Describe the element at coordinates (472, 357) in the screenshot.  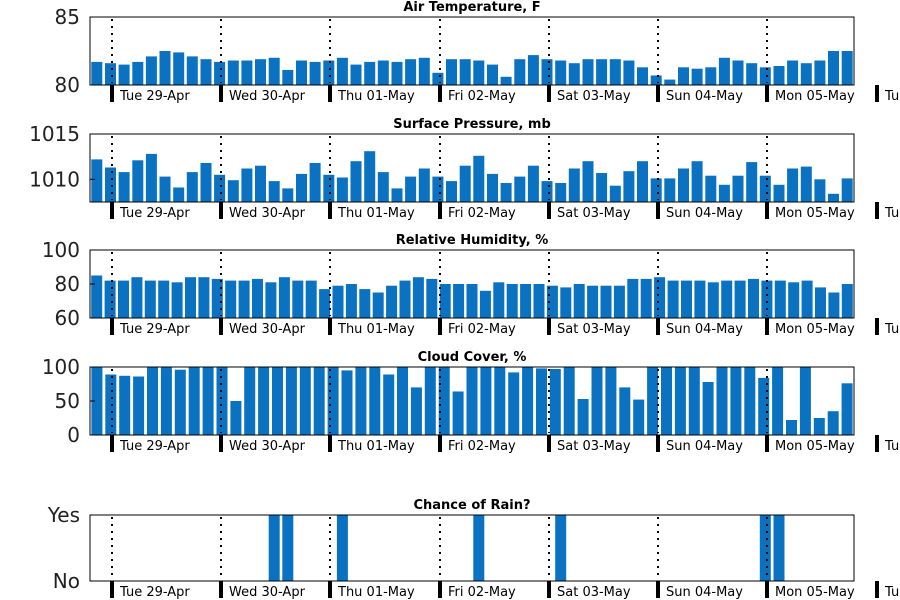
I see `panel-title: Cloud Cover, %` at that location.